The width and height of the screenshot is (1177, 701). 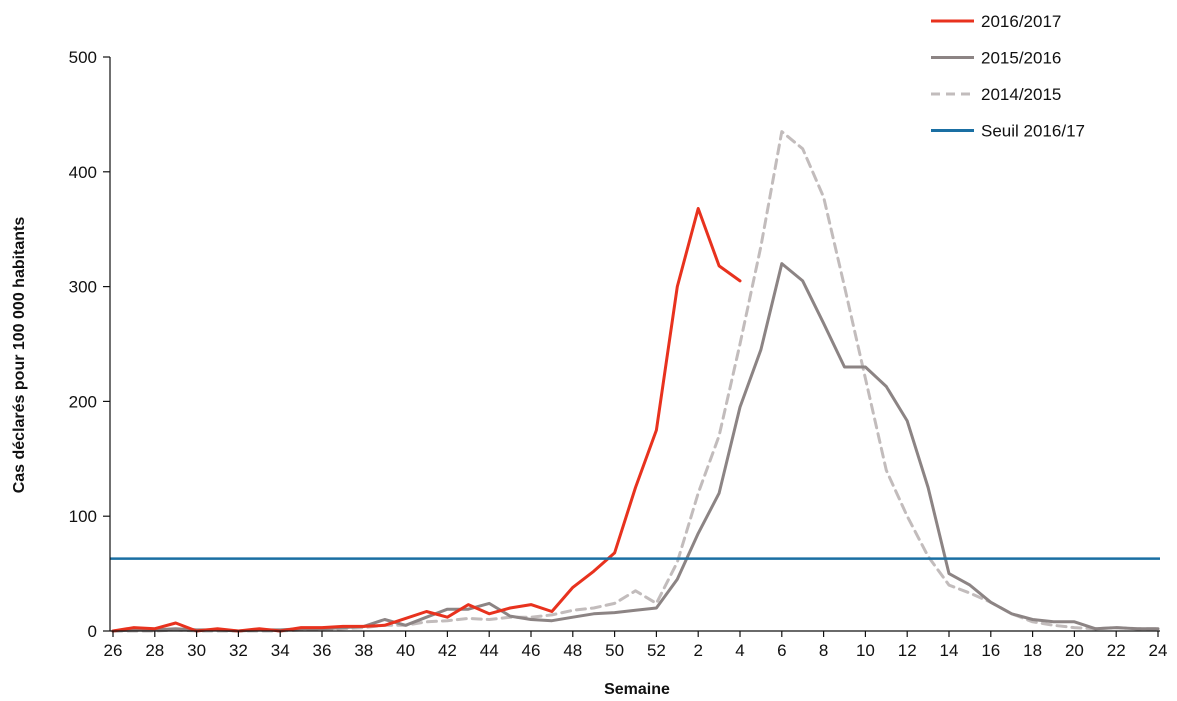 What do you see at coordinates (1033, 131) in the screenshot?
I see `legend-label: Seuil 2016/17` at bounding box center [1033, 131].